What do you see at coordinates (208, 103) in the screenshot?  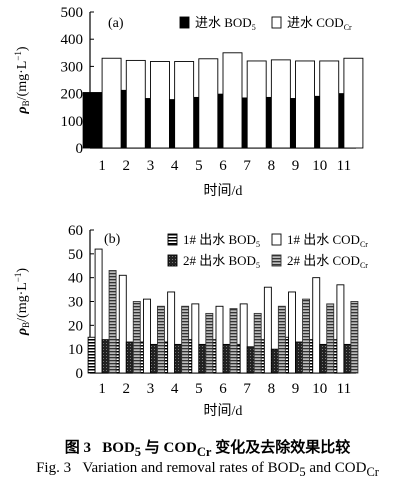 I see `bar-a-series2-day5` at bounding box center [208, 103].